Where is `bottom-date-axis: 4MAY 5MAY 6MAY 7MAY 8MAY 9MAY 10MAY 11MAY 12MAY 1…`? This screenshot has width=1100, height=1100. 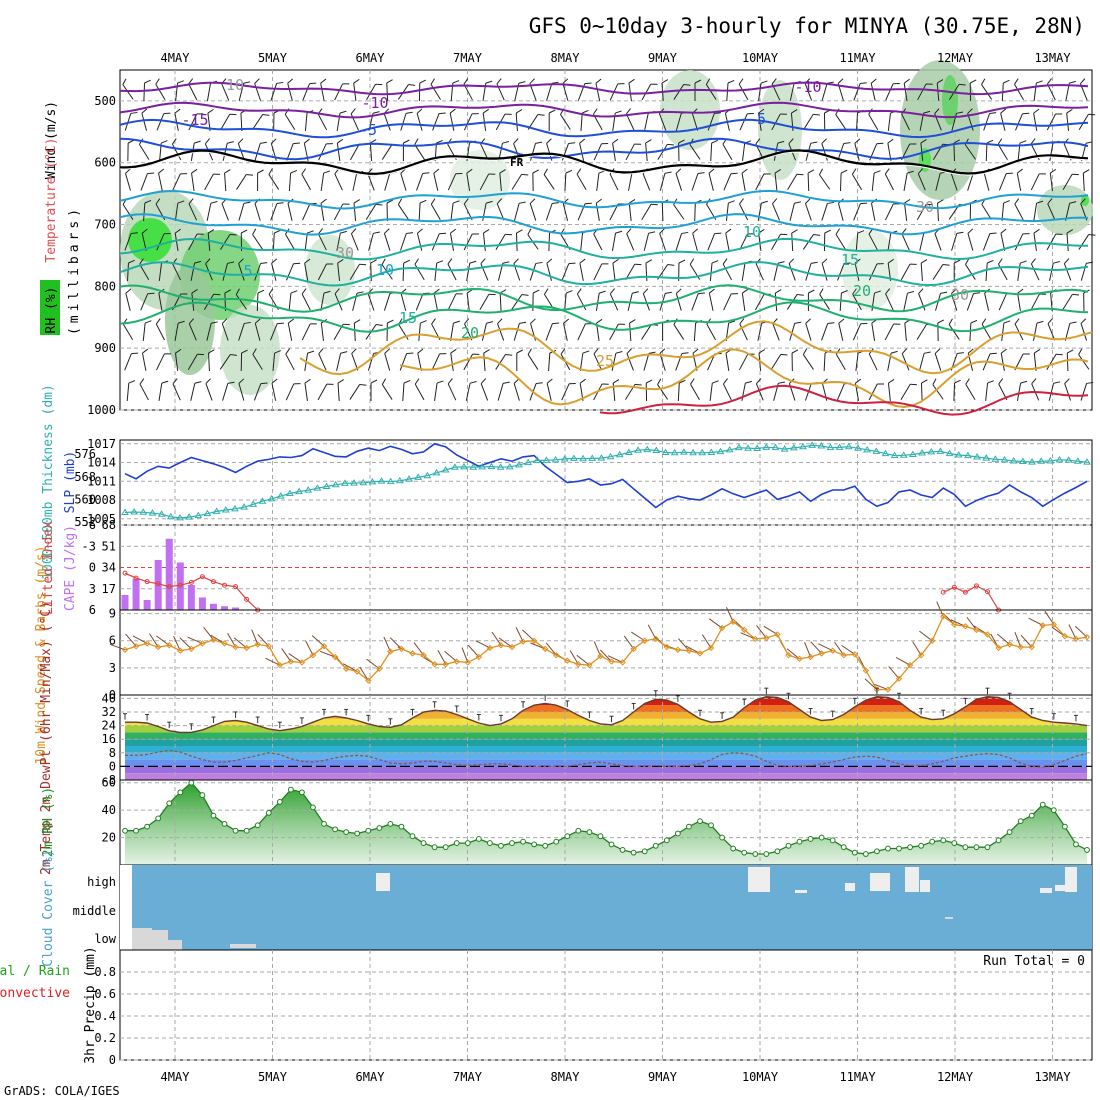 bottom-date-axis: 4MAY 5MAY 6MAY 7MAY 8MAY 9MAY 10MAY 11MAY 12MAY 1… is located at coordinates (616, 1077).